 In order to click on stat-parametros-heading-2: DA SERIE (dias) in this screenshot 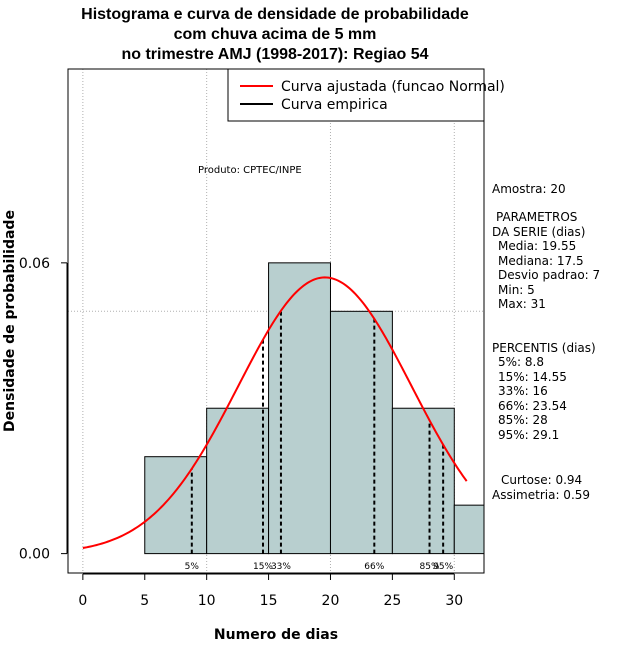, I will do `click(539, 232)`.